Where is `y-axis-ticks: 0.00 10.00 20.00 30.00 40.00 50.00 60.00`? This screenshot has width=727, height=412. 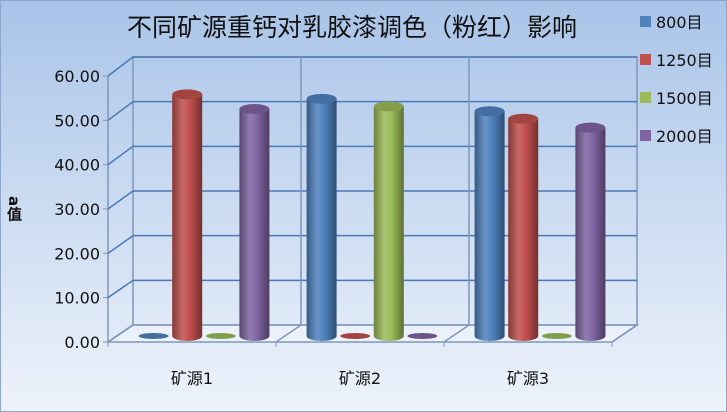 y-axis-ticks: 0.00 10.00 20.00 30.00 40.00 50.00 60.00 is located at coordinates (77, 209).